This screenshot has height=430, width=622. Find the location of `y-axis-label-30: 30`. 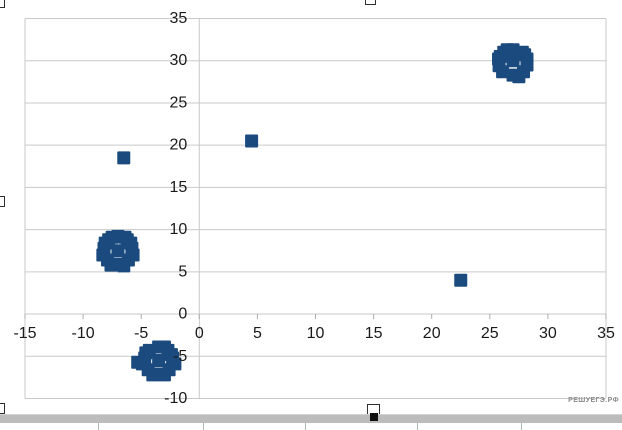

y-axis-label-30: 30 is located at coordinates (179, 60).